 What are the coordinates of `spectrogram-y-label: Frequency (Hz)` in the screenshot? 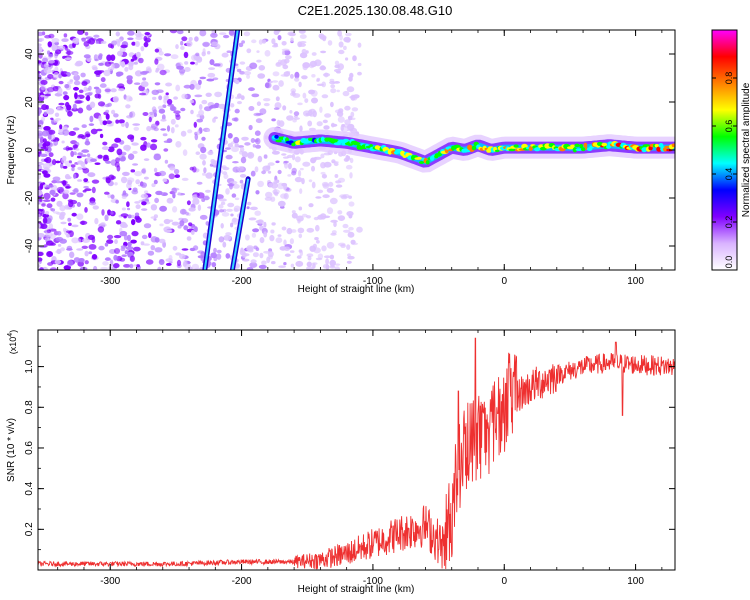 It's located at (11, 150).